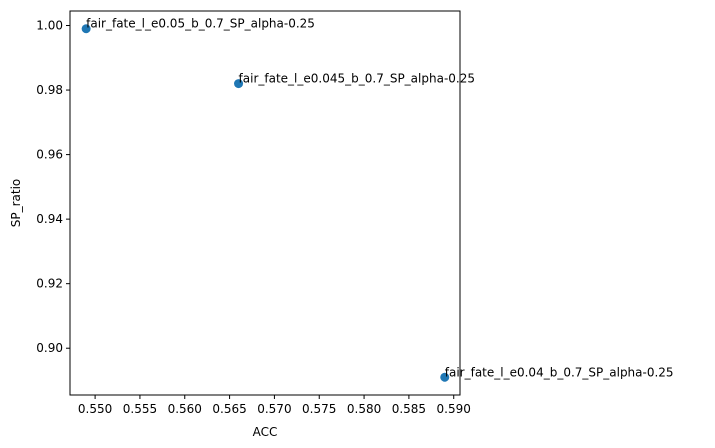  I want to click on x-tick-label: 0.575, so click(319, 409).